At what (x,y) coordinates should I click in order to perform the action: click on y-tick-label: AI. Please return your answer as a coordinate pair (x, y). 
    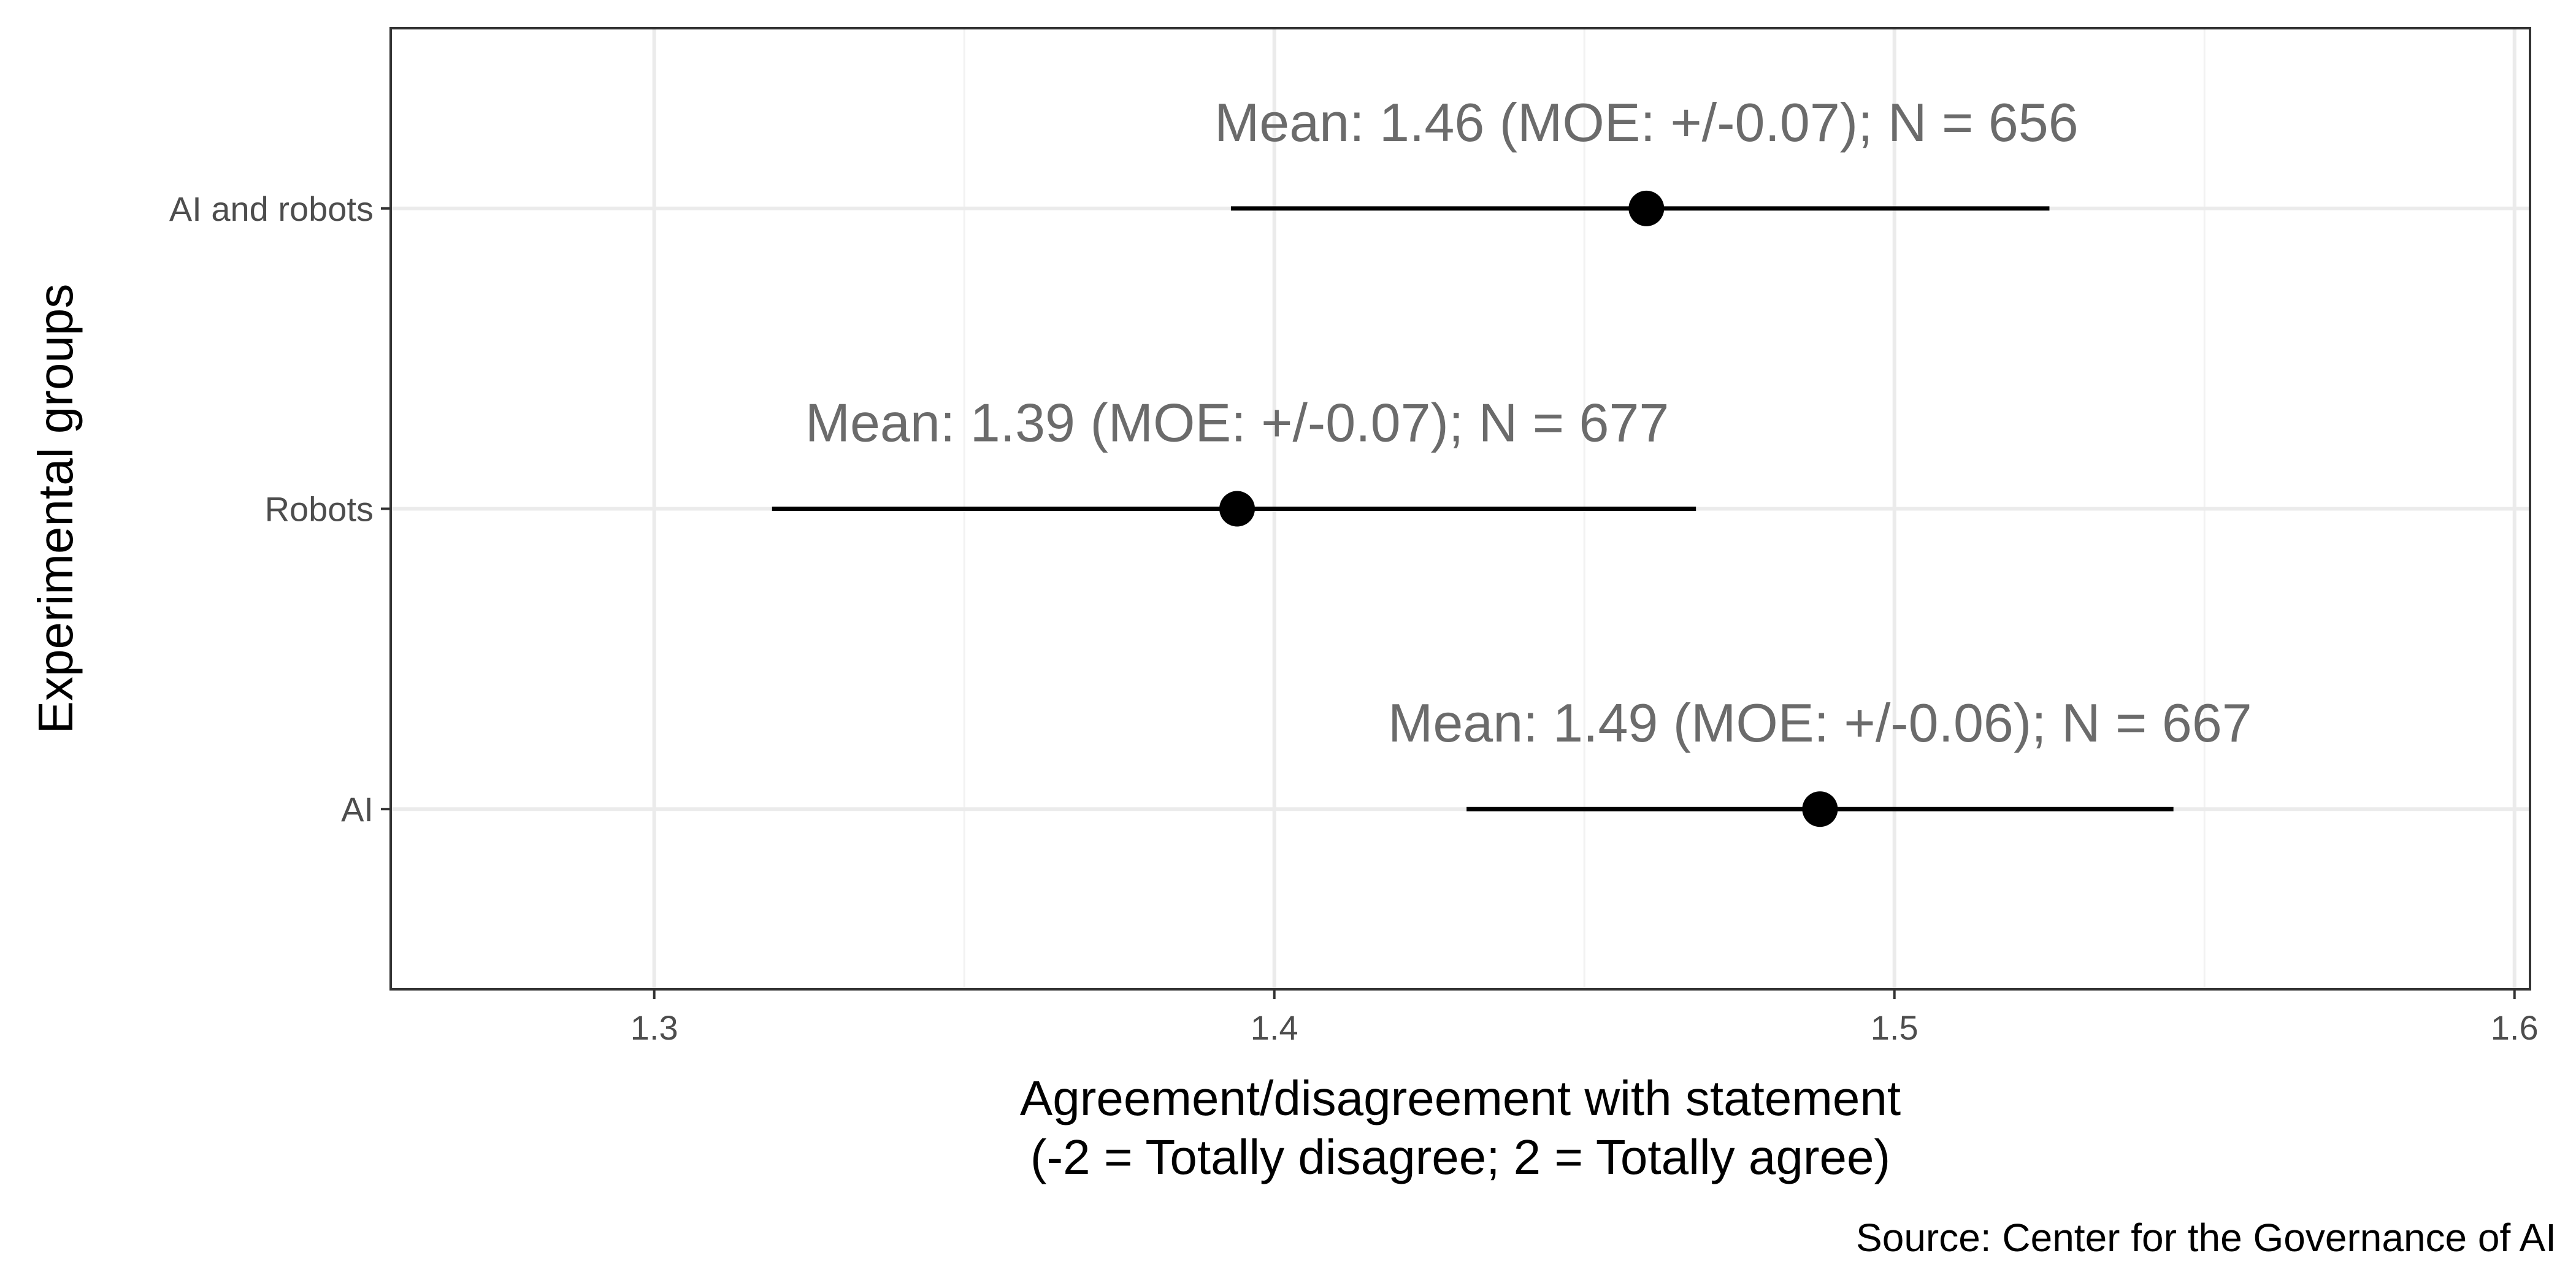
    Looking at the image, I should click on (357, 809).